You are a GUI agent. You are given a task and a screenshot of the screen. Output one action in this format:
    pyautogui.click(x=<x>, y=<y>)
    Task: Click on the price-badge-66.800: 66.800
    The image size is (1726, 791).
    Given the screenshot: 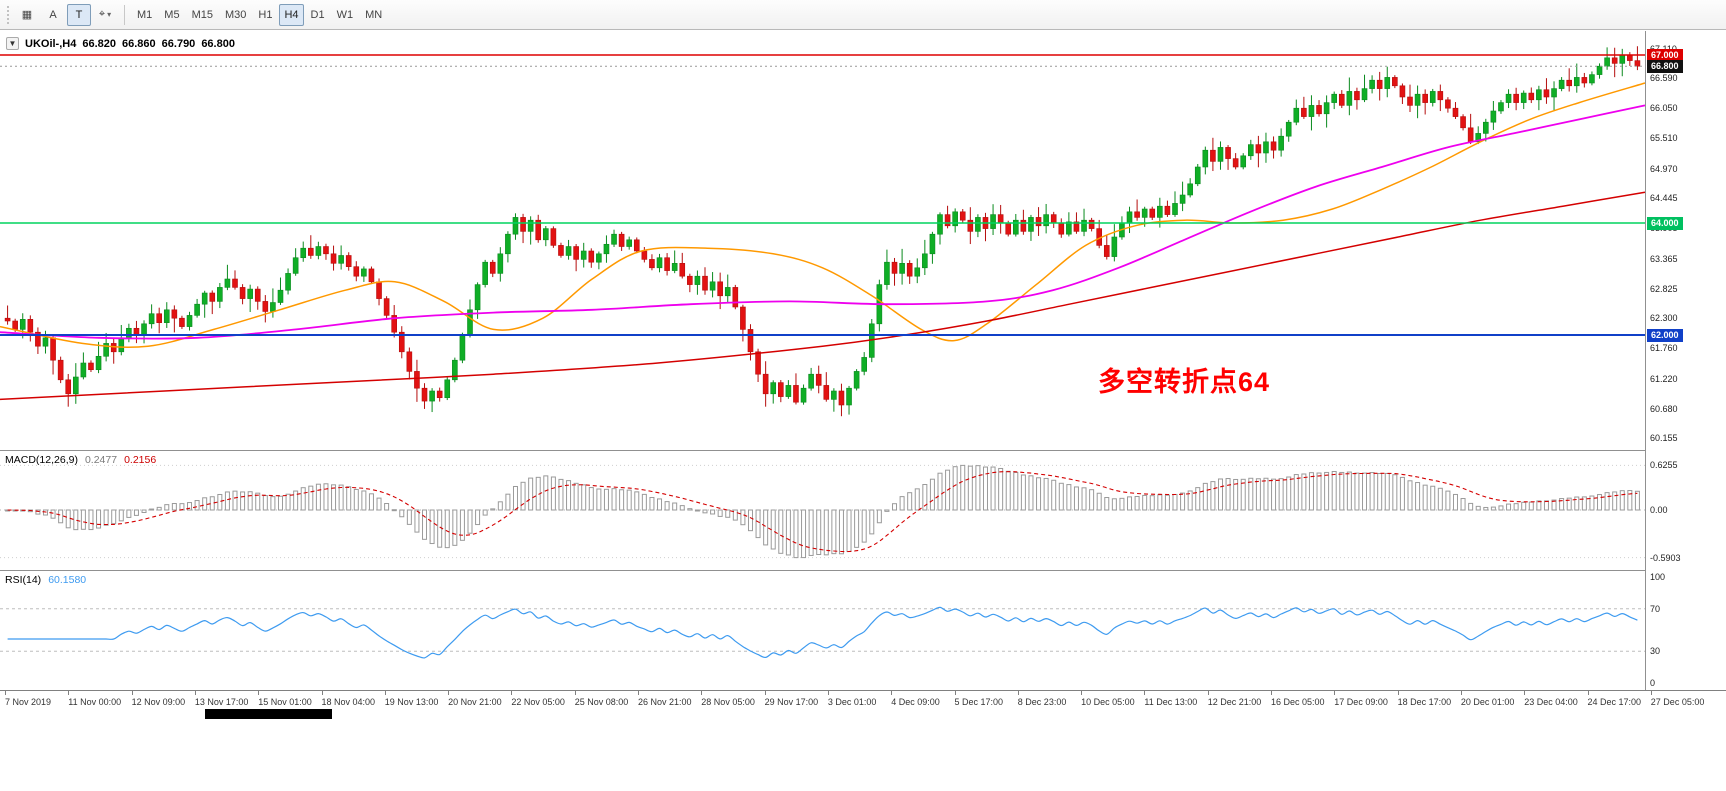 What is the action you would take?
    pyautogui.click(x=1665, y=67)
    